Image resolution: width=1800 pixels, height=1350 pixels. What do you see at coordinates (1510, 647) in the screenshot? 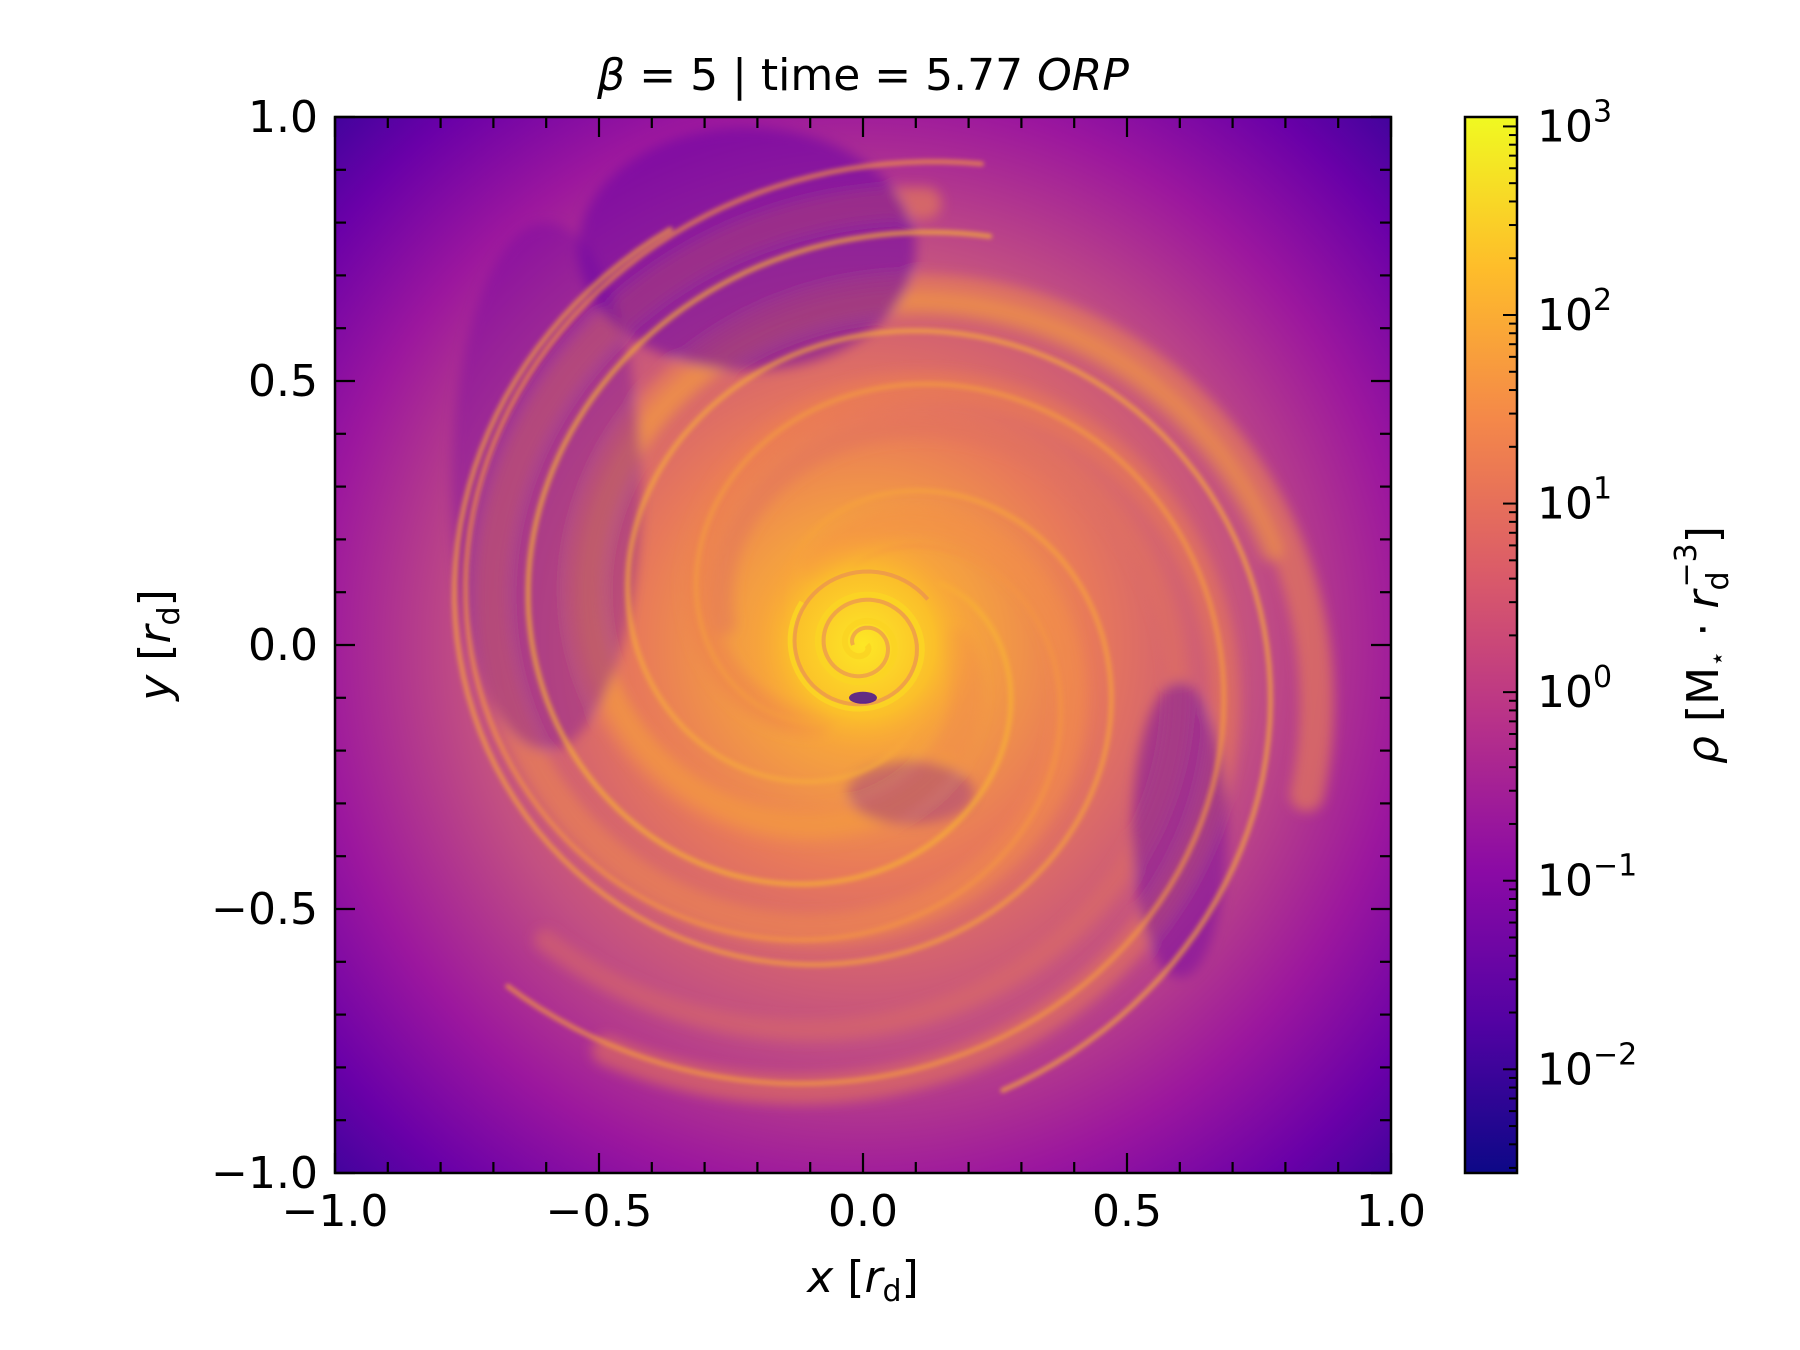
I see `colorbar-ticks` at bounding box center [1510, 647].